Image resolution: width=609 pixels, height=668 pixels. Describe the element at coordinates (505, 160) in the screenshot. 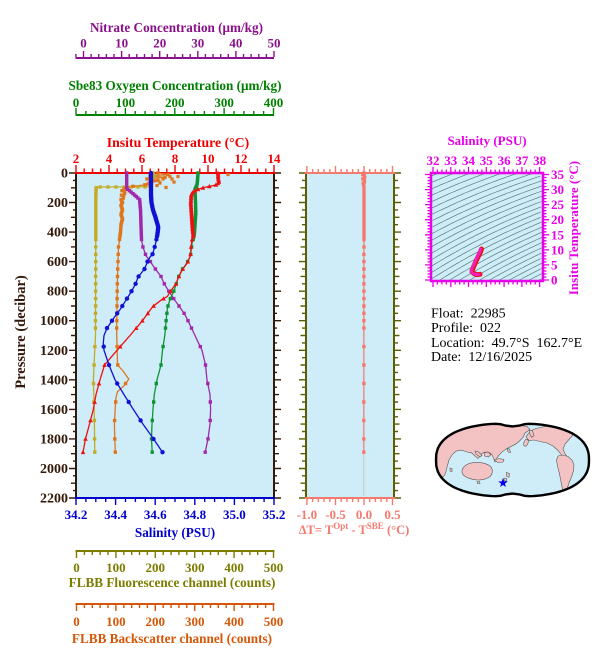

I see `svg-text: 36` at that location.